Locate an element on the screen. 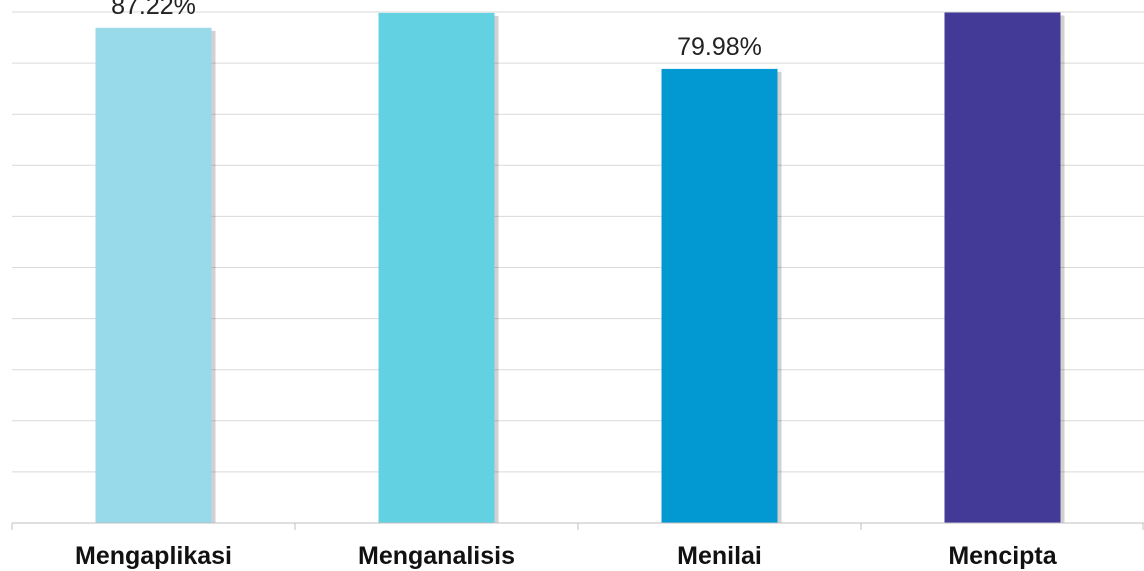 This screenshot has width=1144, height=571. bar-menganalisis is located at coordinates (436, 268).